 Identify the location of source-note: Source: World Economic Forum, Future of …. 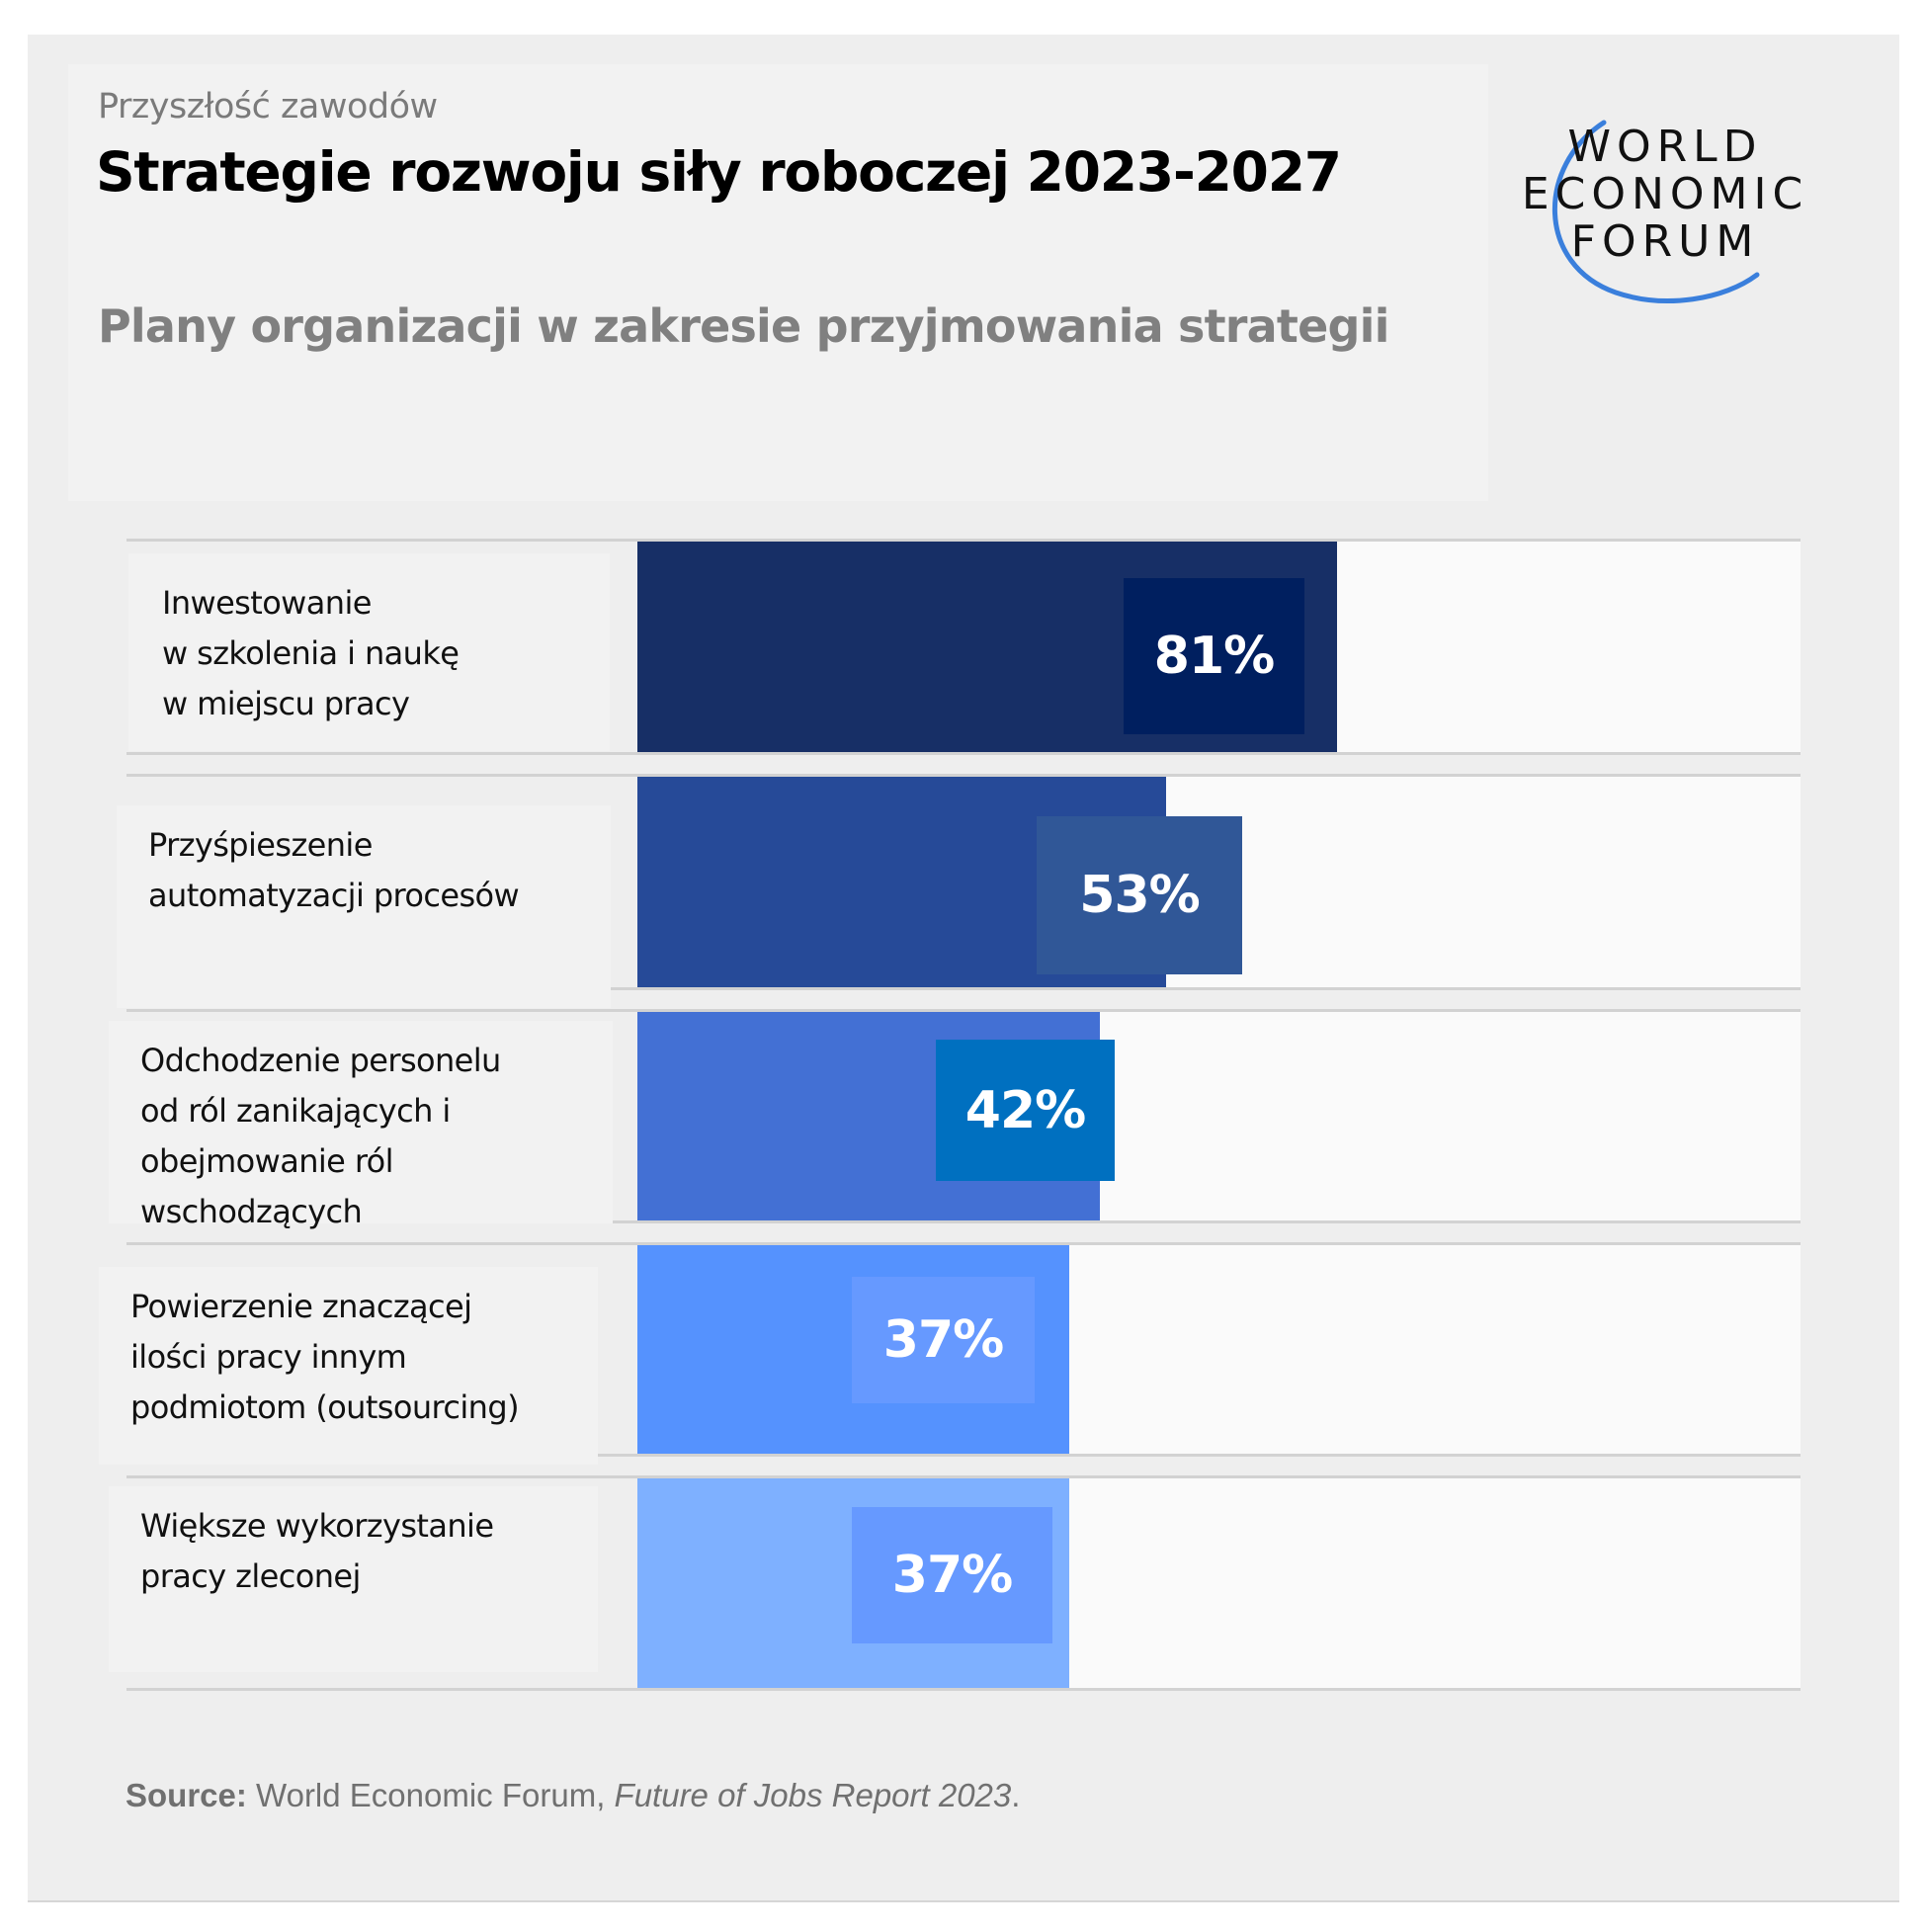
(573, 1795).